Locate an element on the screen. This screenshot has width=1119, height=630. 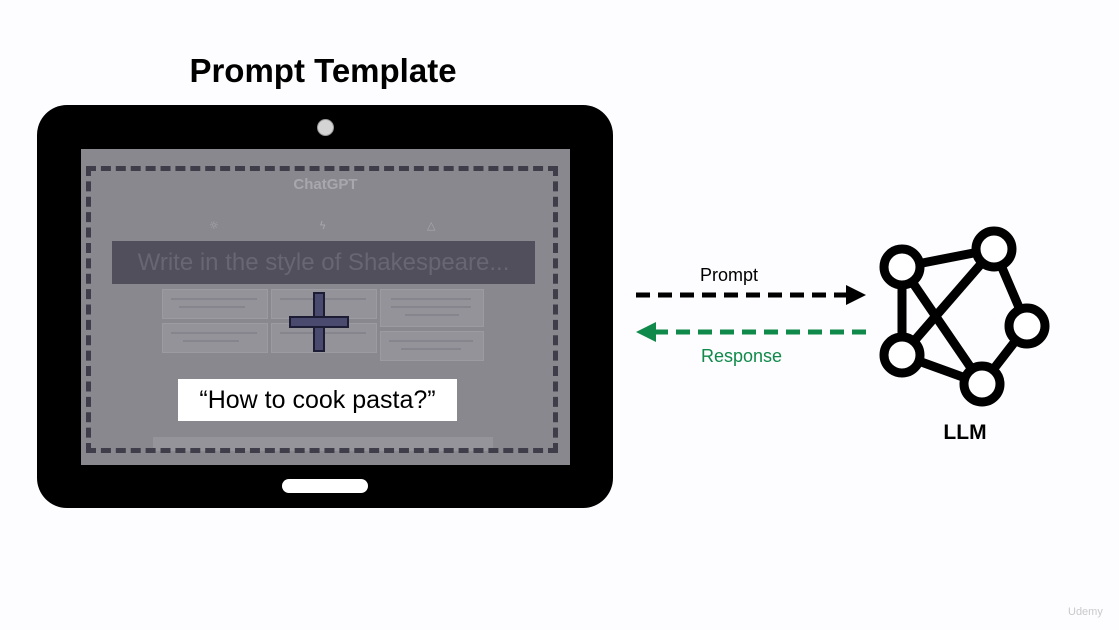
user-question-box: “How to cook pasta?” is located at coordinates (317, 400).